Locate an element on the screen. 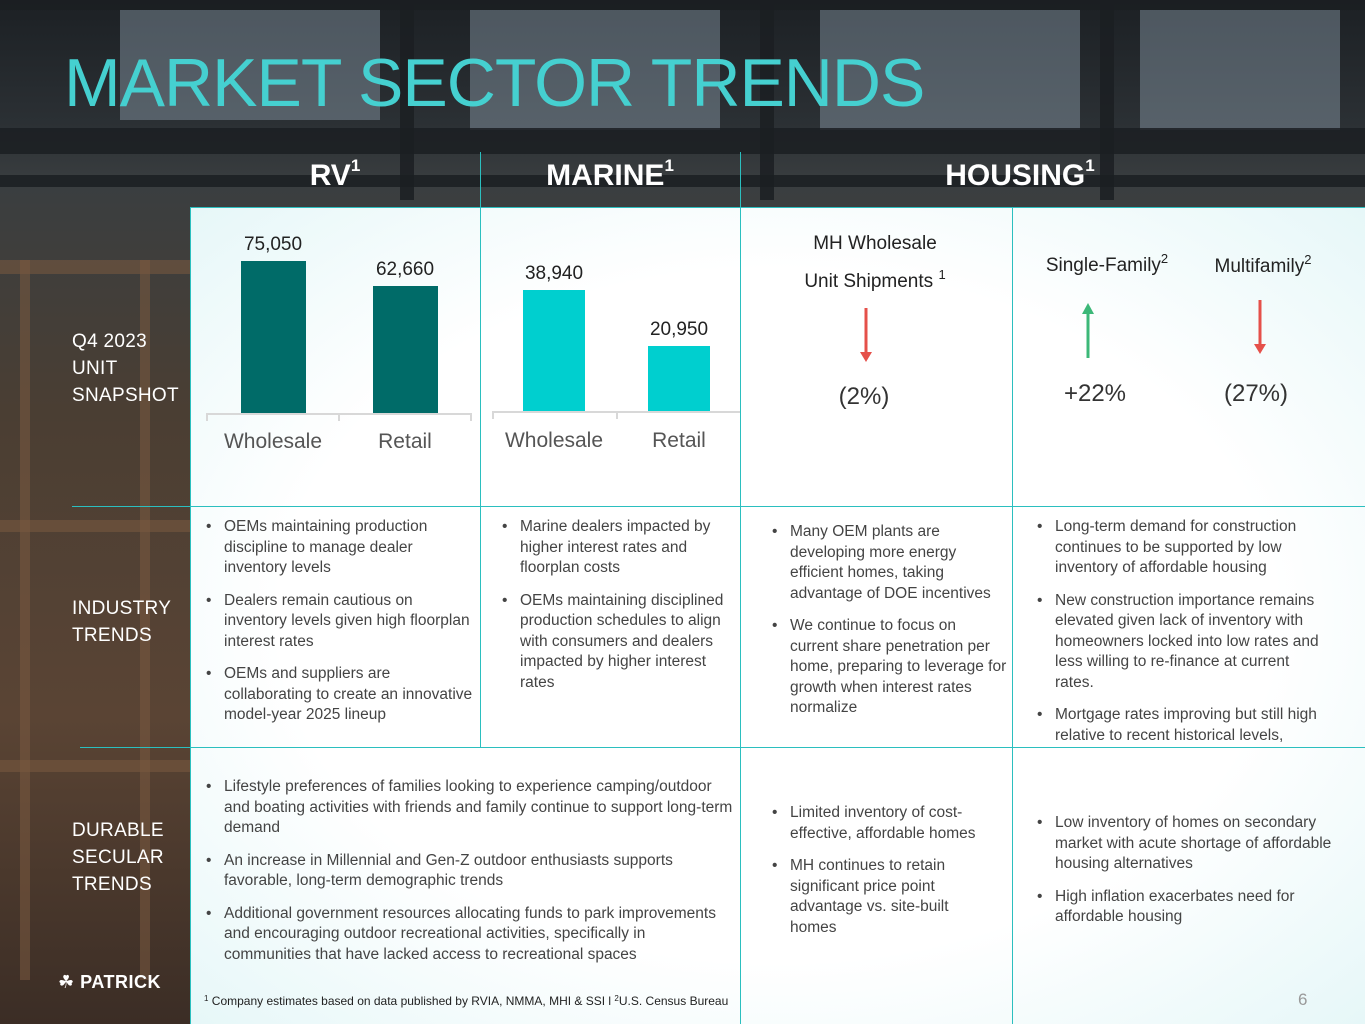  multifamily-change-value: (27%) is located at coordinates (1256, 393).